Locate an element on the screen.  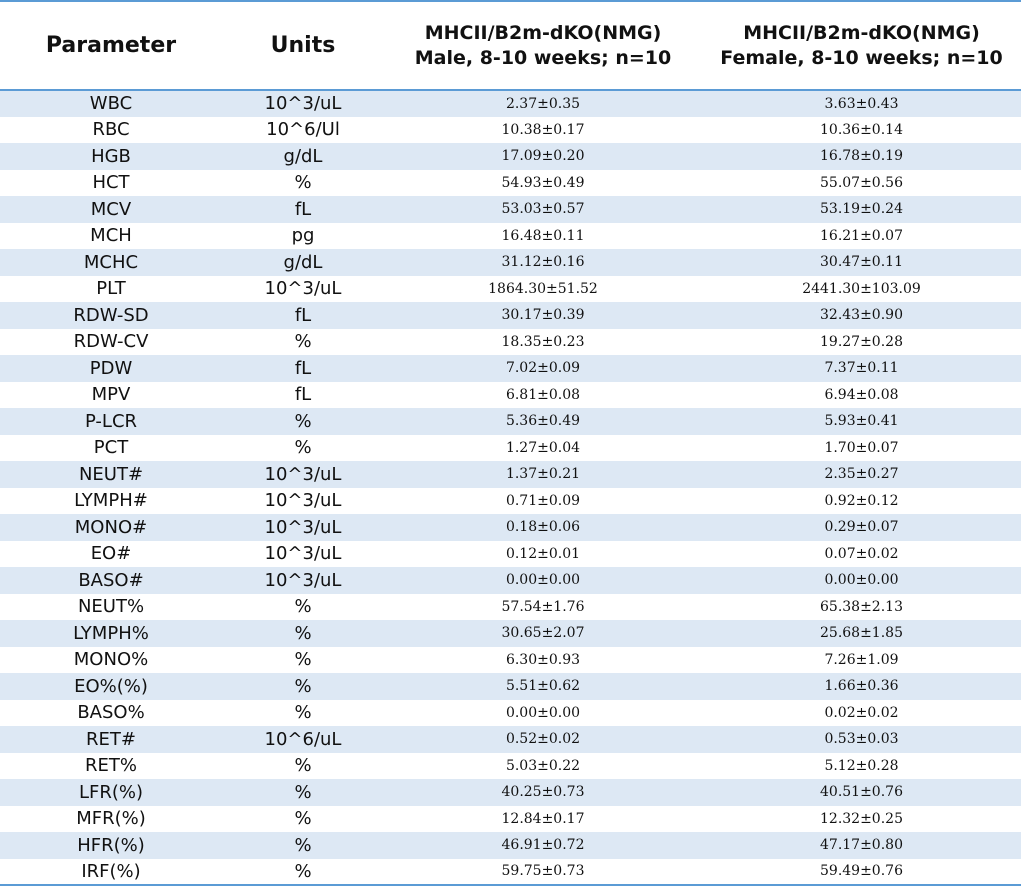
table-row: LYMPH# 10^3/uL 0.71±0.09 0.92±0.12 is located at coordinates (510, 501).